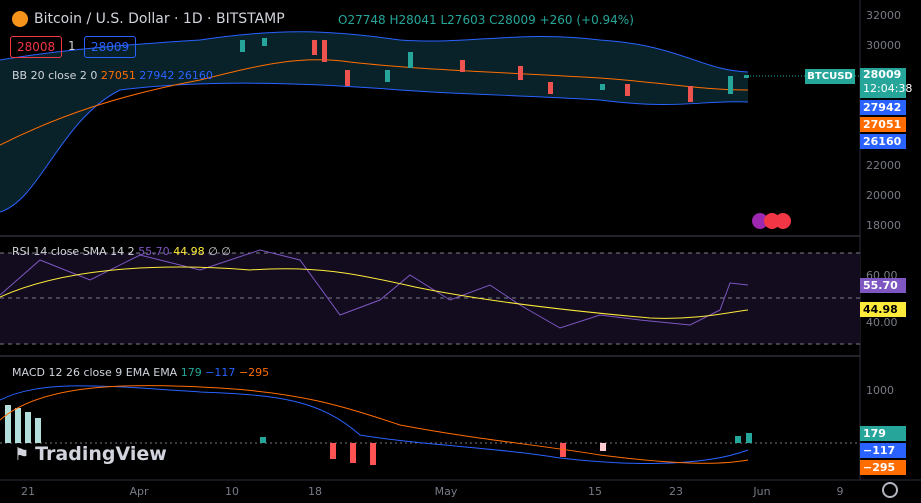 The image size is (921, 503). I want to click on time-tick: 10, so click(232, 491).